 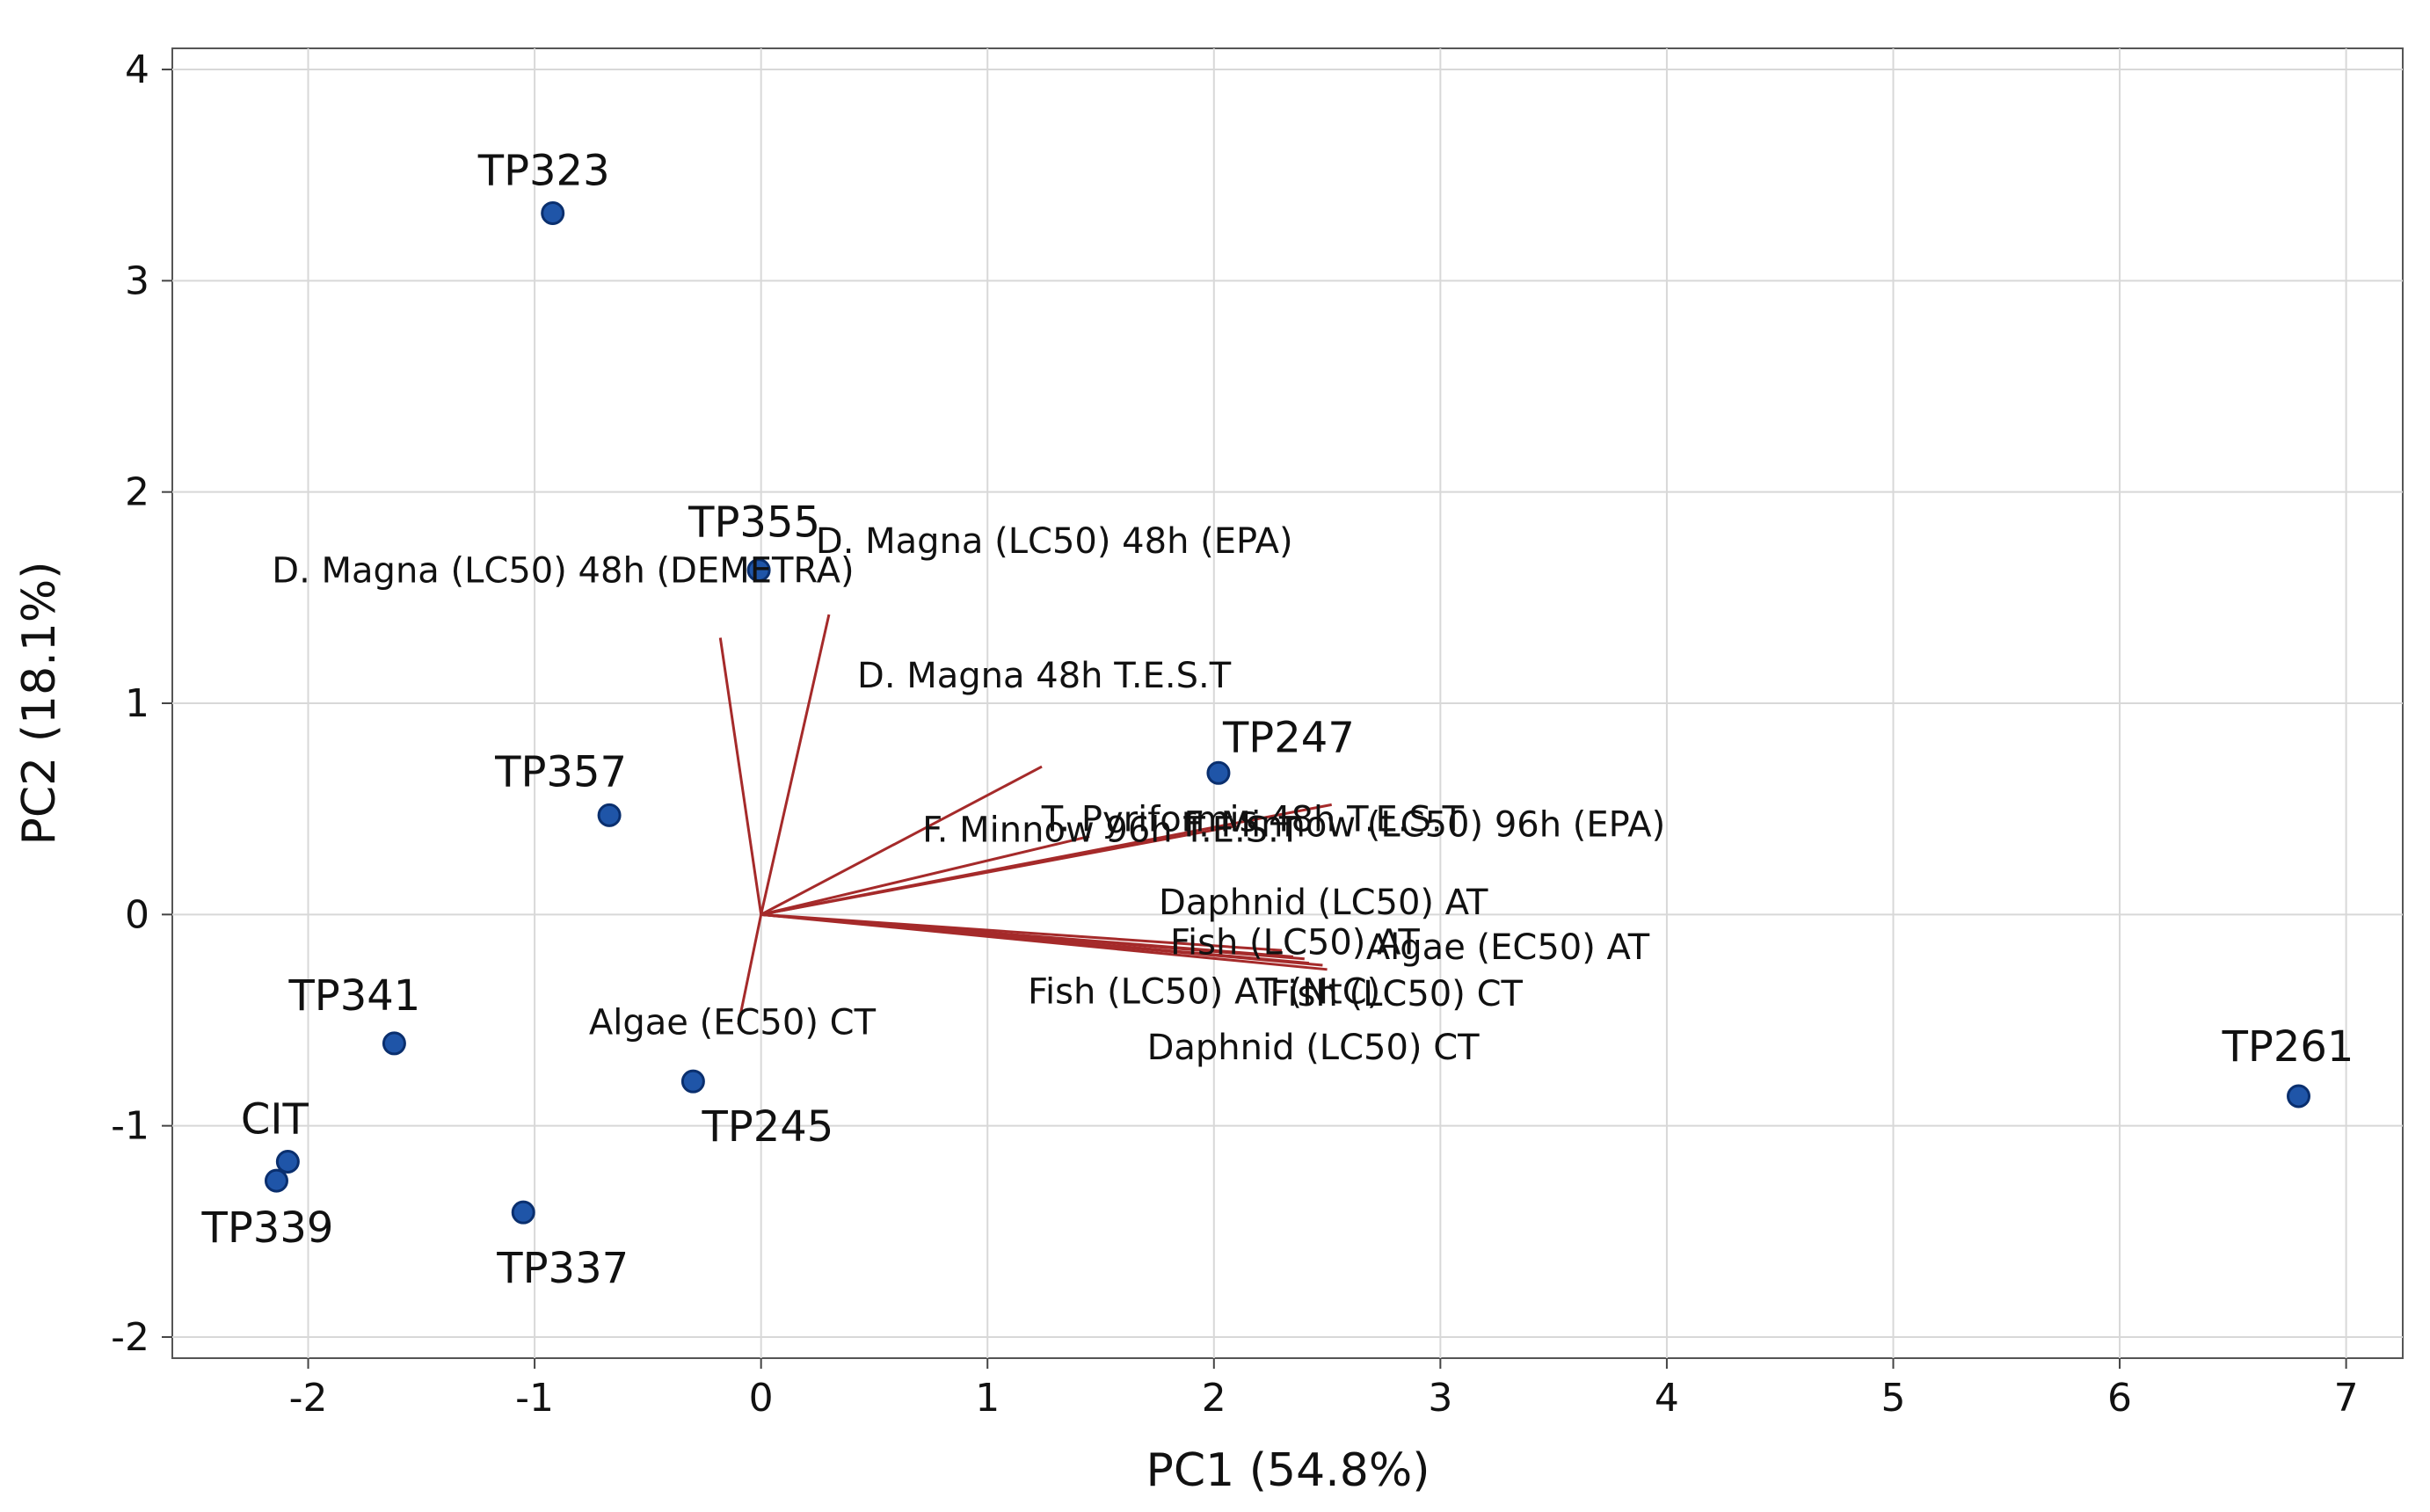 I want to click on score-point-label: TP339, so click(x=267, y=1228).